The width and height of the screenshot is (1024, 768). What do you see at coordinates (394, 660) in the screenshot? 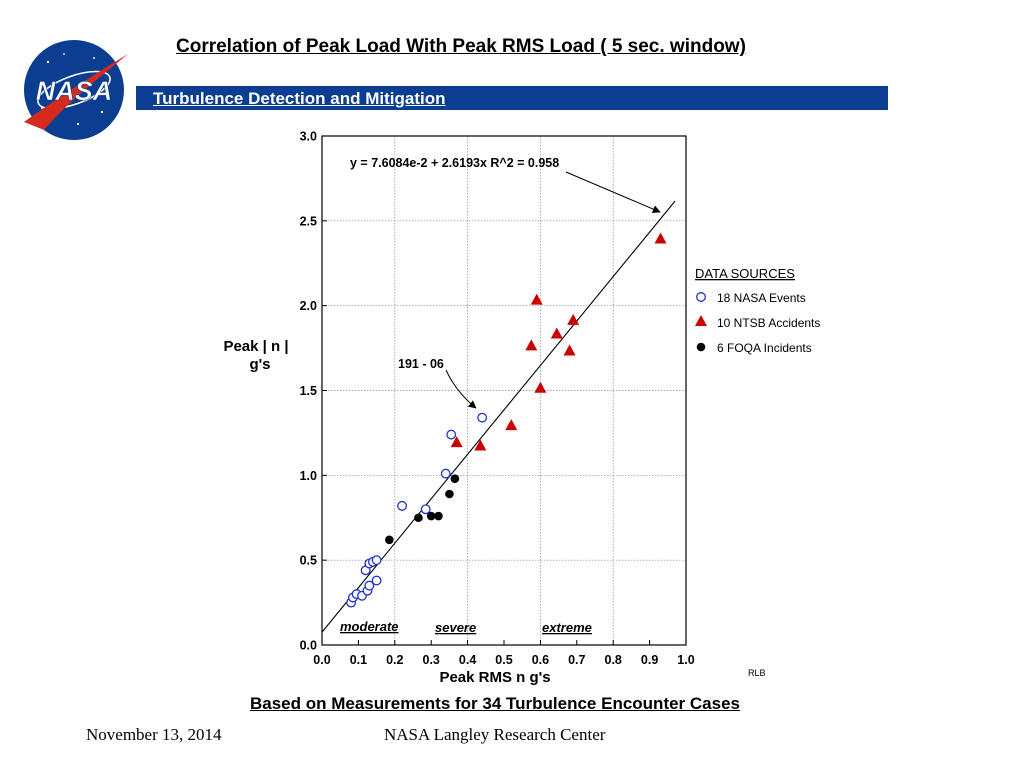
I see `x-tick-label: 0.2` at bounding box center [394, 660].